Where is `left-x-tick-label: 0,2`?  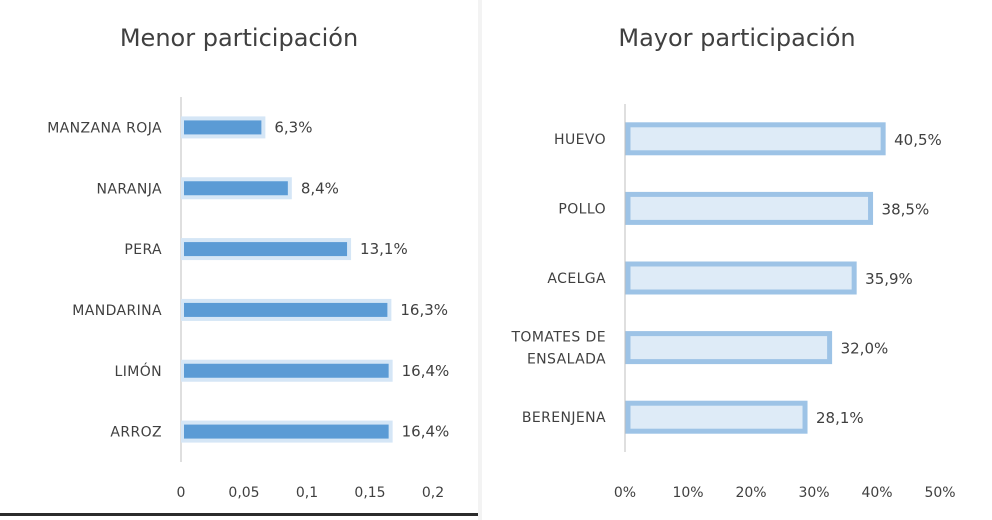 left-x-tick-label: 0,2 is located at coordinates (433, 493).